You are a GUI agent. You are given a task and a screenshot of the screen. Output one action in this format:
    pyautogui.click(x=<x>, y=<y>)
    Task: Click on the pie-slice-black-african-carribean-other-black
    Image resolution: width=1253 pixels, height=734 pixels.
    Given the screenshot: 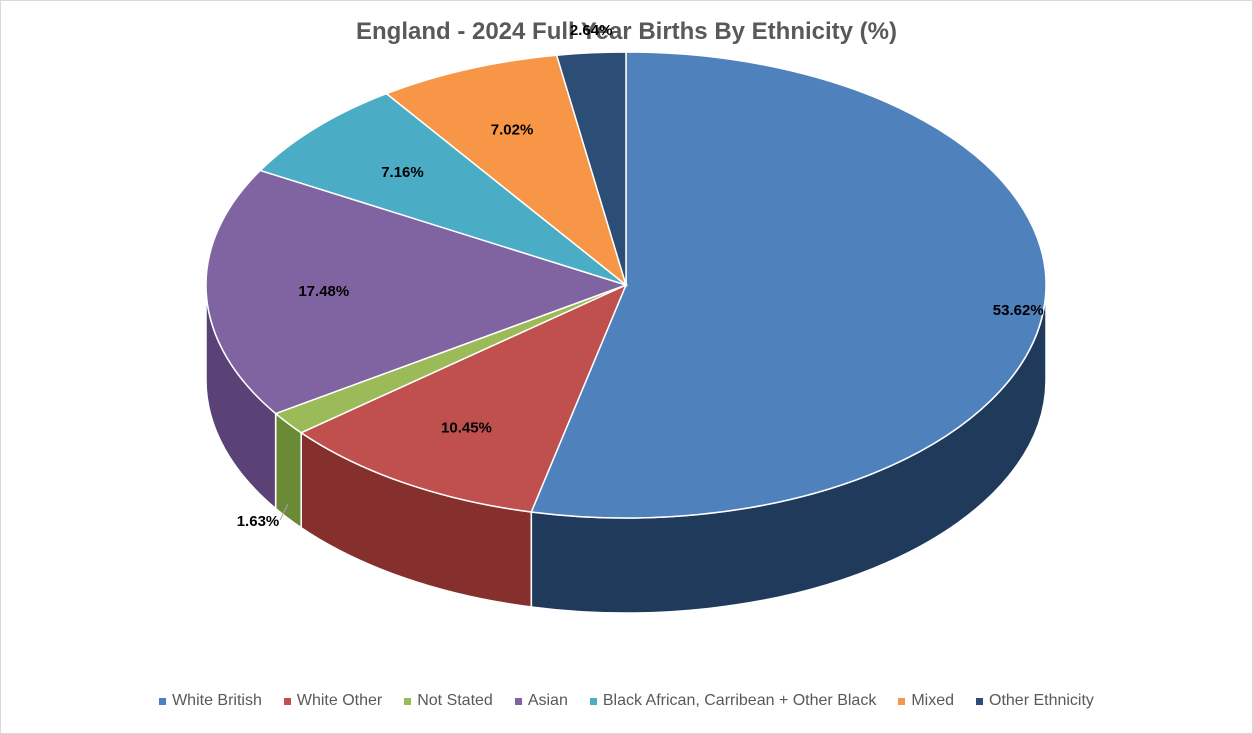 What is the action you would take?
    pyautogui.click(x=442, y=189)
    